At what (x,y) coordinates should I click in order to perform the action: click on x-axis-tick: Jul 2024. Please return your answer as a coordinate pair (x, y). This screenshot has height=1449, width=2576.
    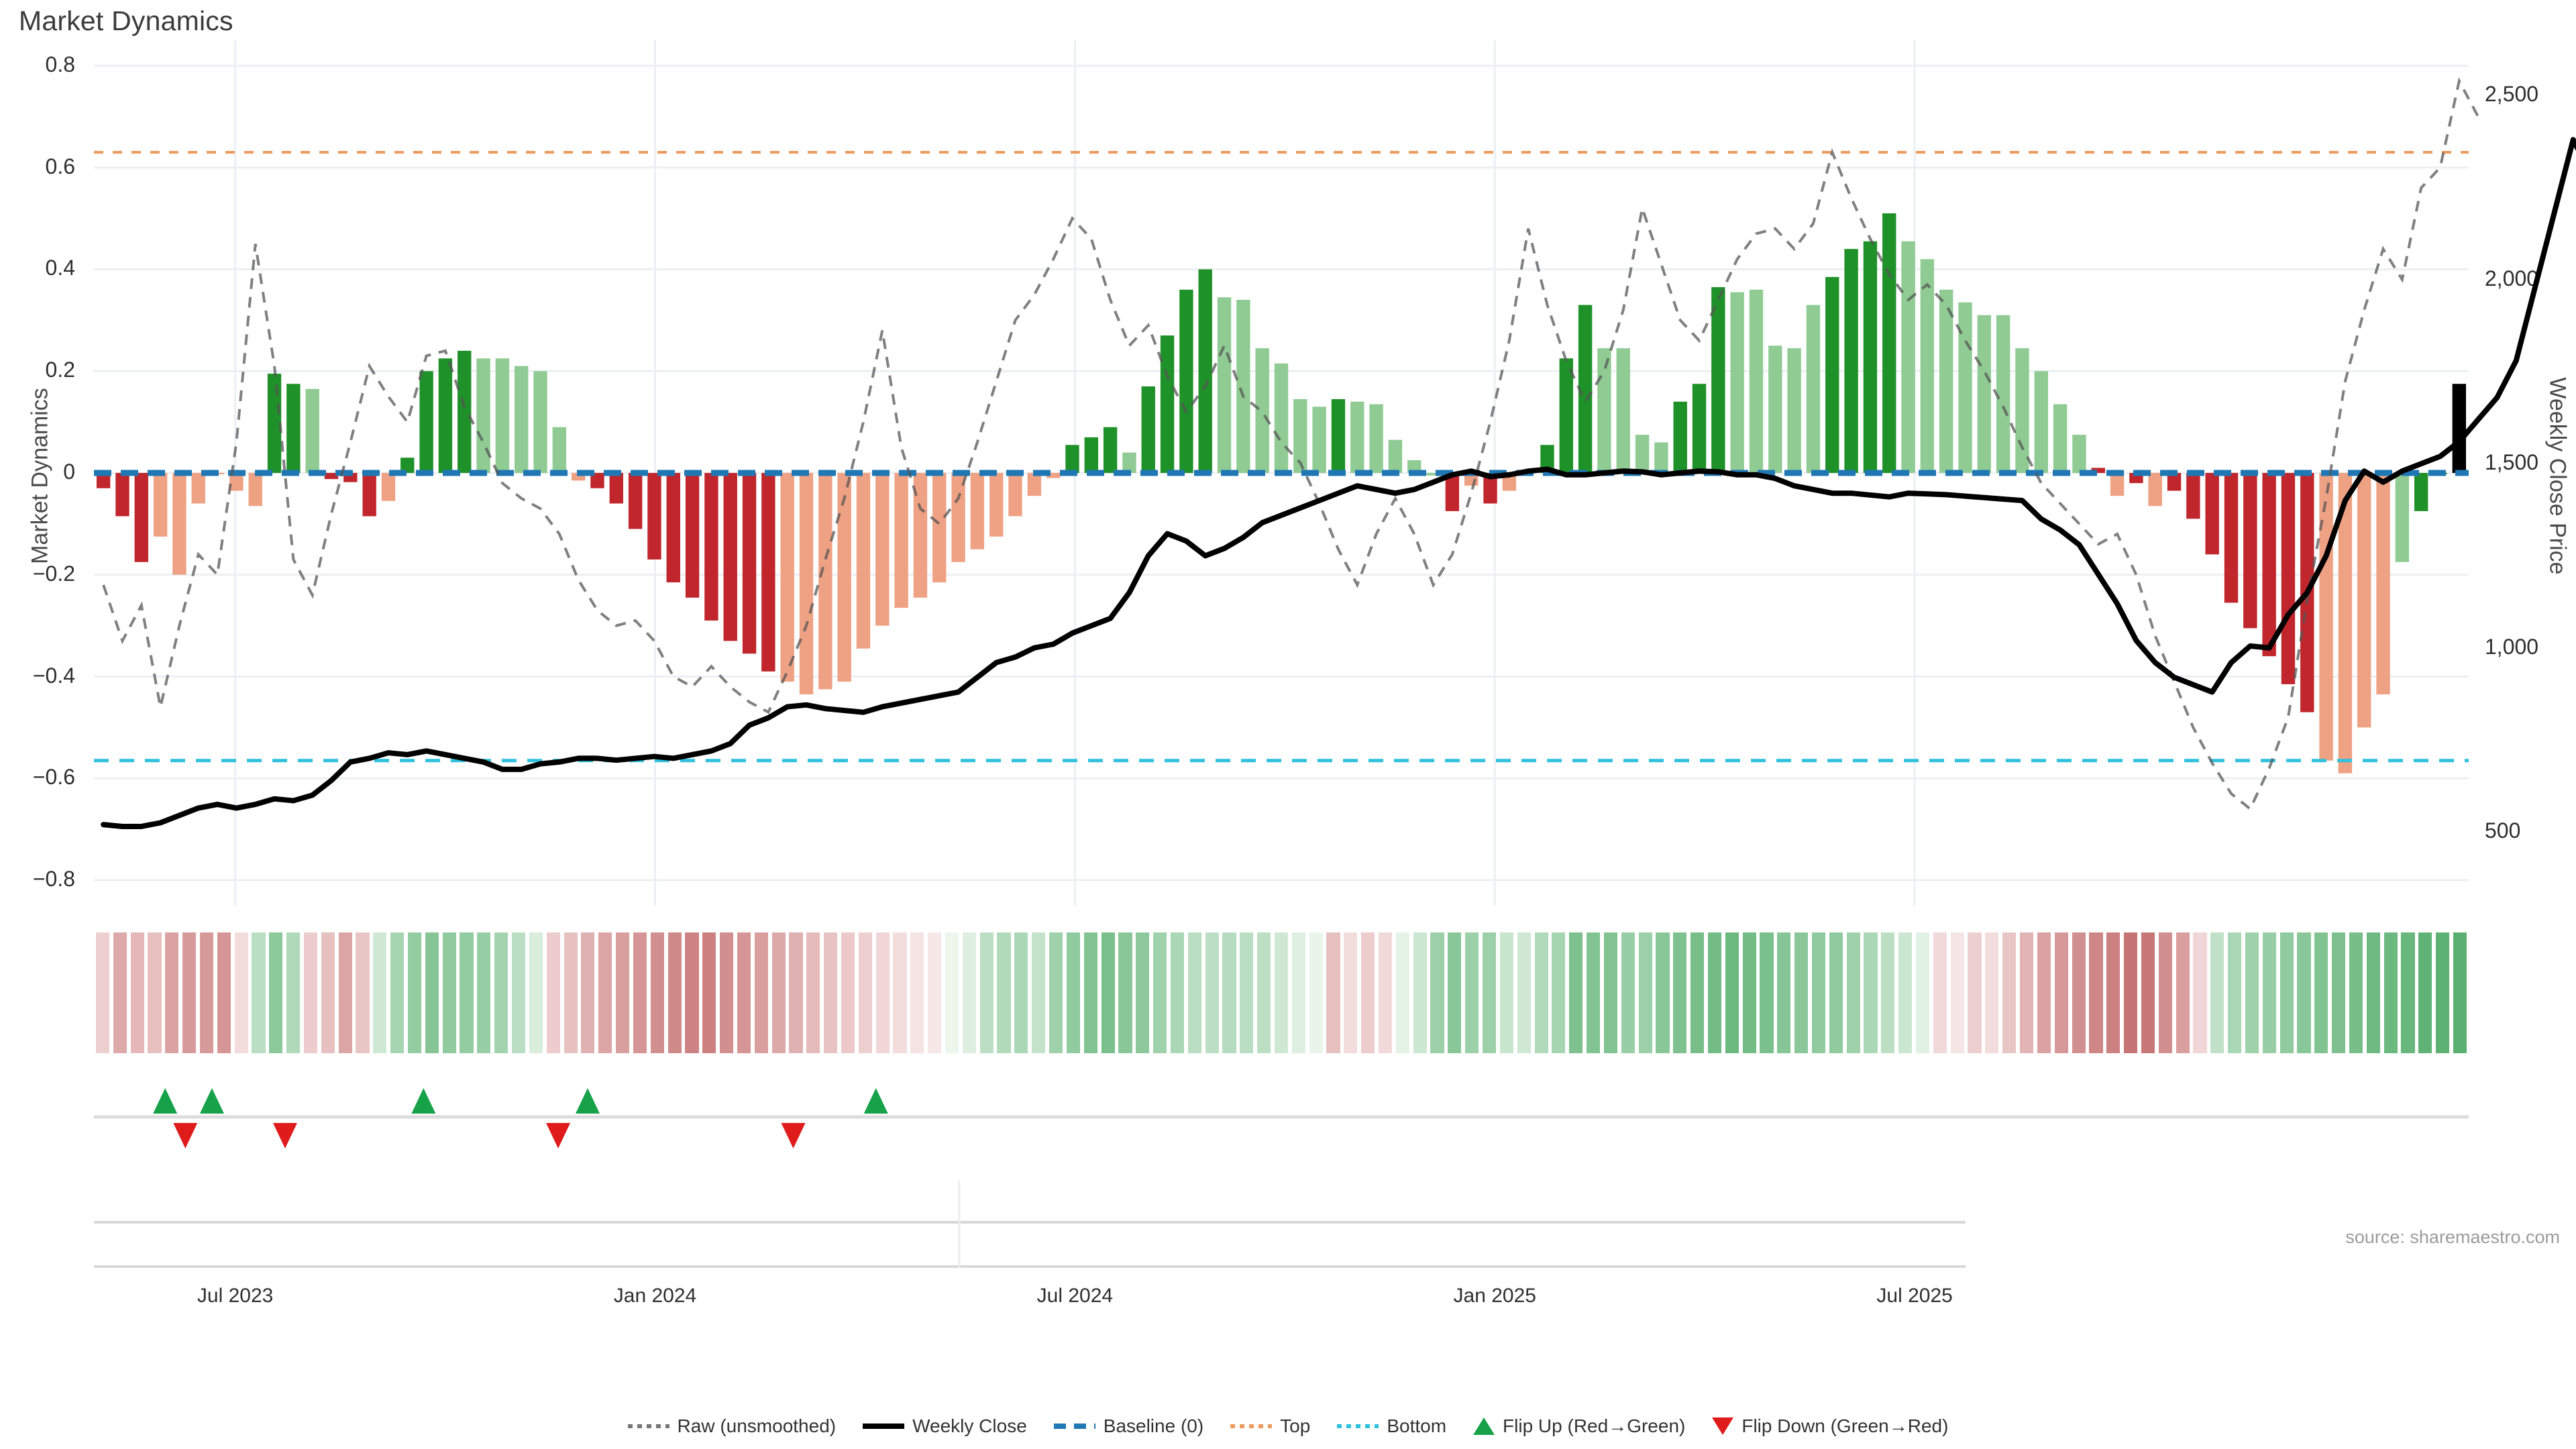
    Looking at the image, I should click on (1075, 1296).